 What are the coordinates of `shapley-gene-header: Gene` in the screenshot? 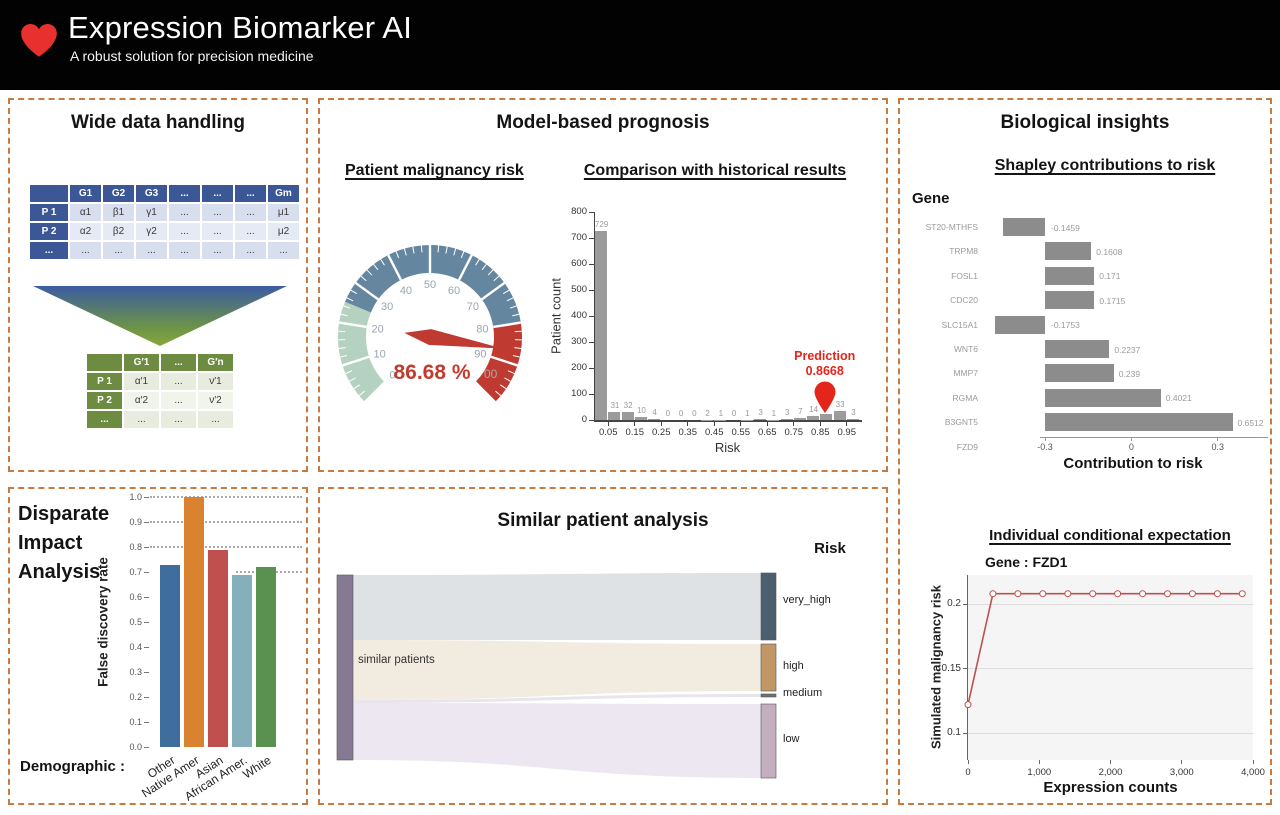 It's located at (931, 198).